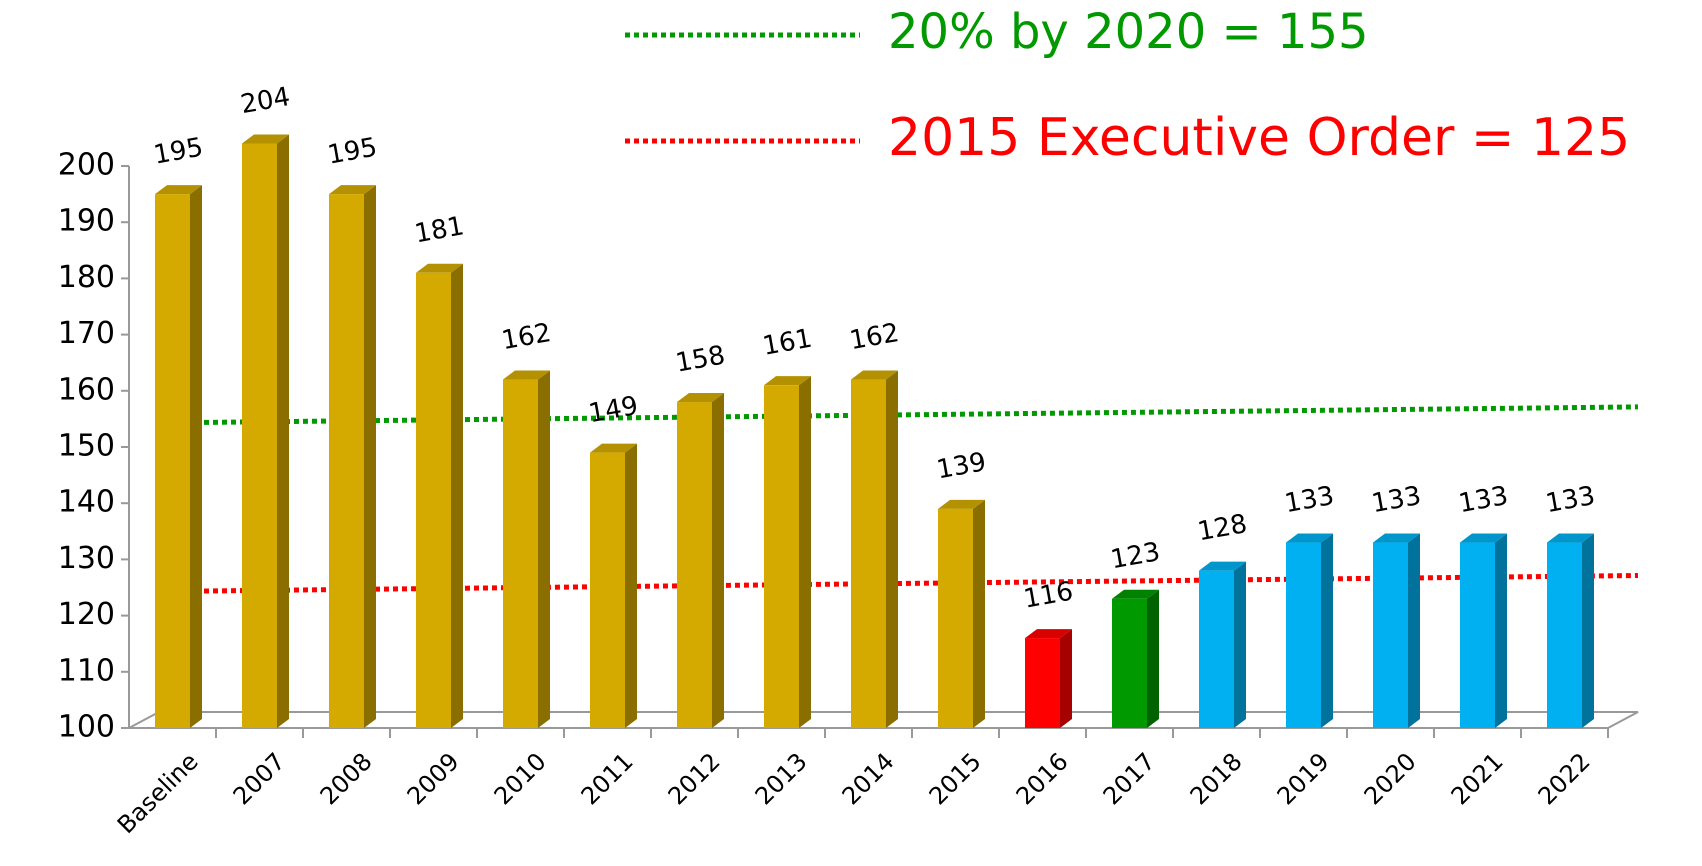 The height and width of the screenshot is (866, 1702). What do you see at coordinates (1128, 32) in the screenshot?
I see `legend-label: 20% by 2020 = 155` at bounding box center [1128, 32].